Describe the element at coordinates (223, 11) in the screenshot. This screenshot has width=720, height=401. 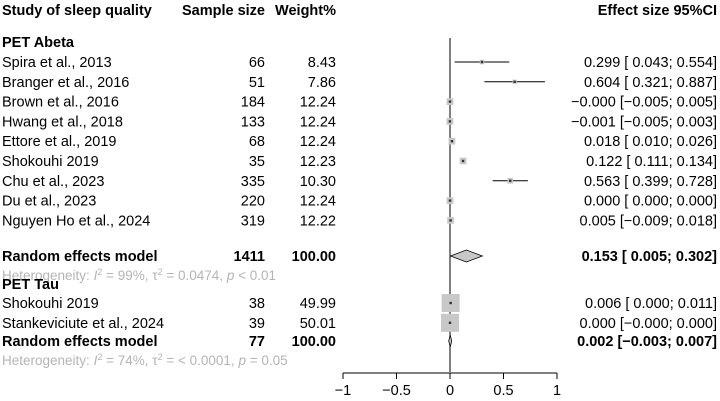
I see `header-sample-size: Sample size` at that location.